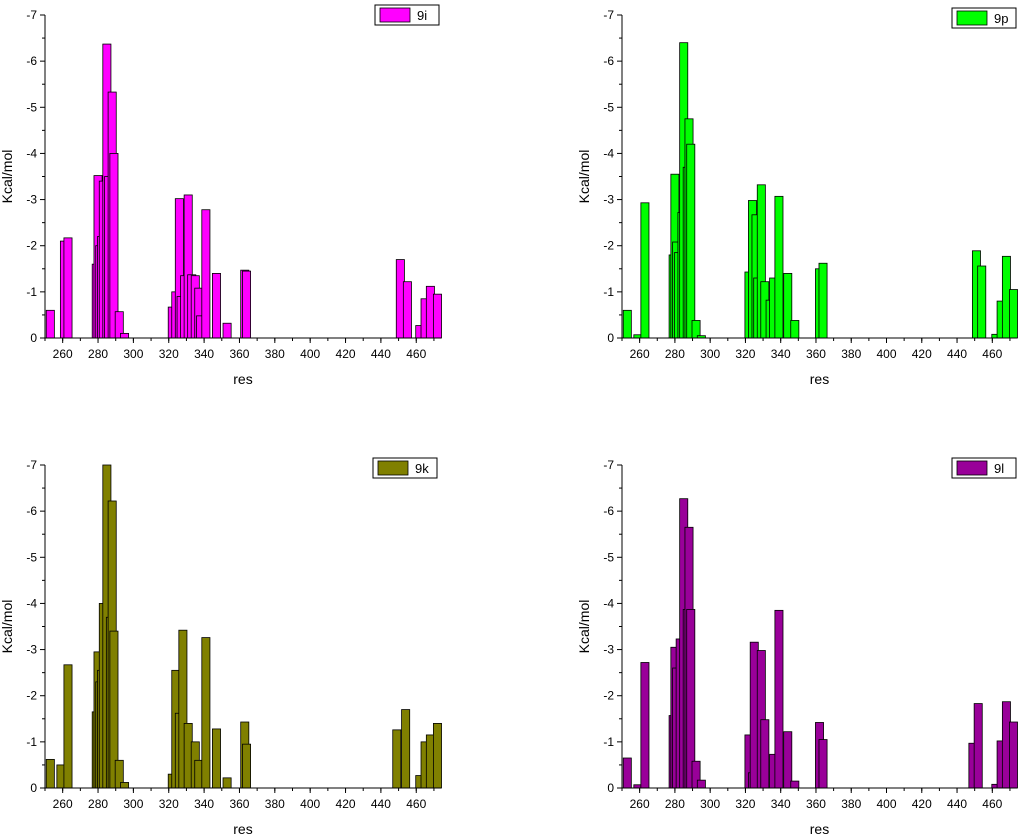  I want to click on legend: 9i, so click(407, 15).